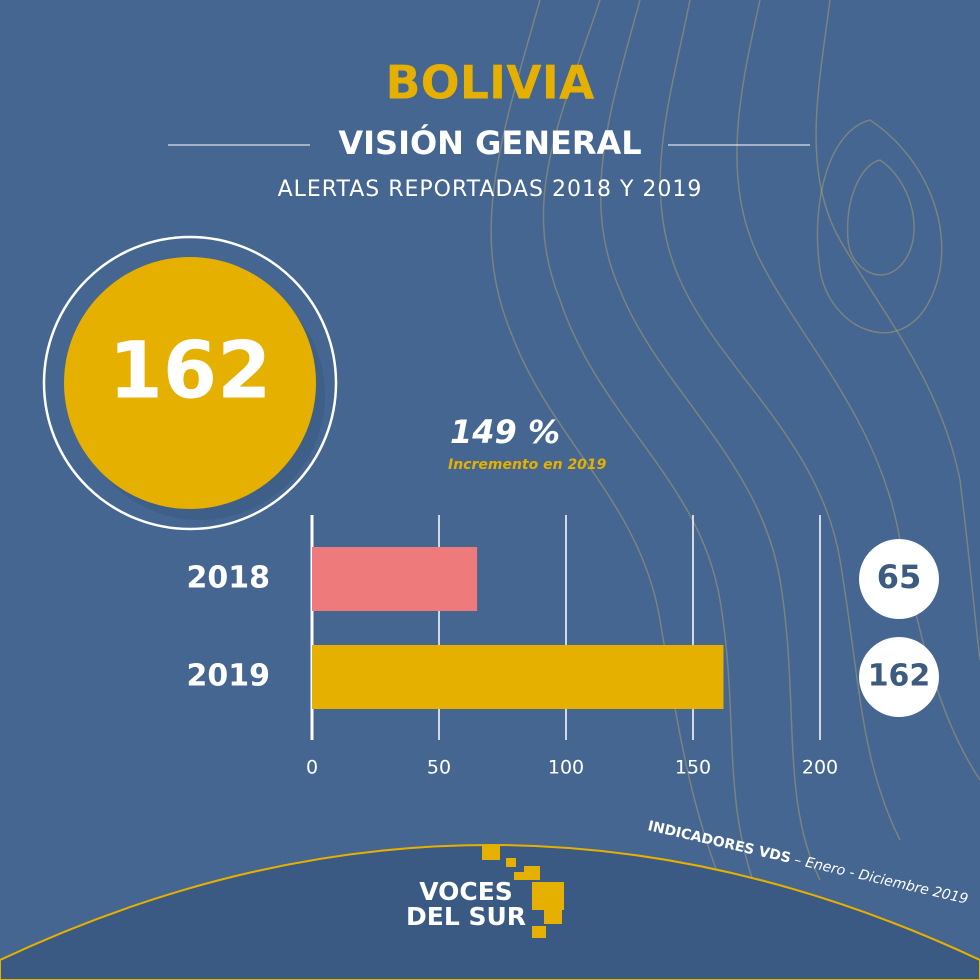 This screenshot has height=980, width=980. I want to click on total-ring, so click(190, 383).